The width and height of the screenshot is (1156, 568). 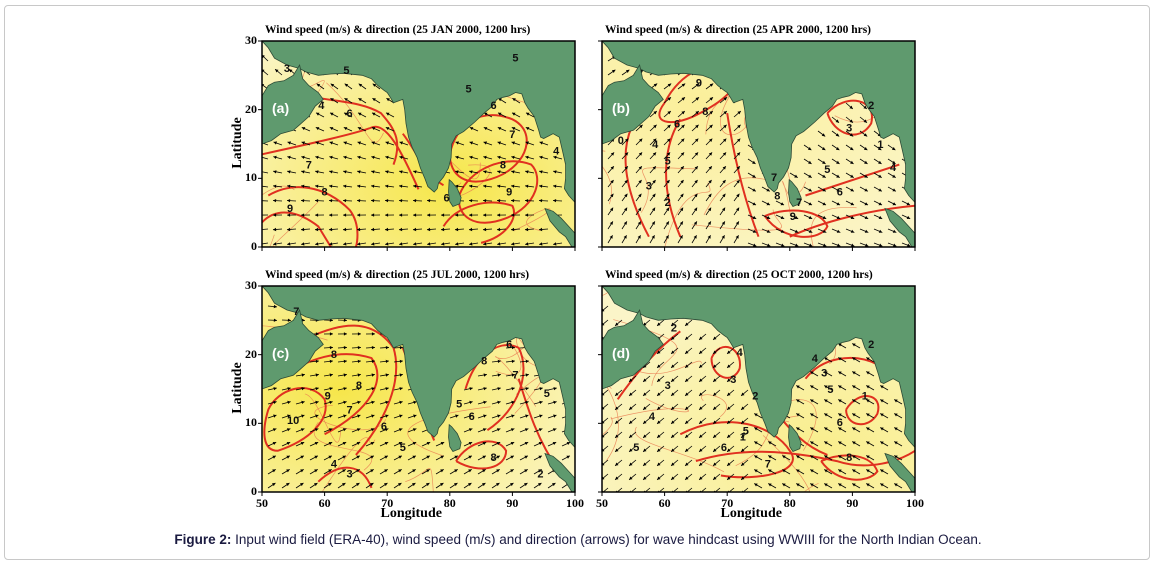 I want to click on land-arabia, so click(x=293, y=338).